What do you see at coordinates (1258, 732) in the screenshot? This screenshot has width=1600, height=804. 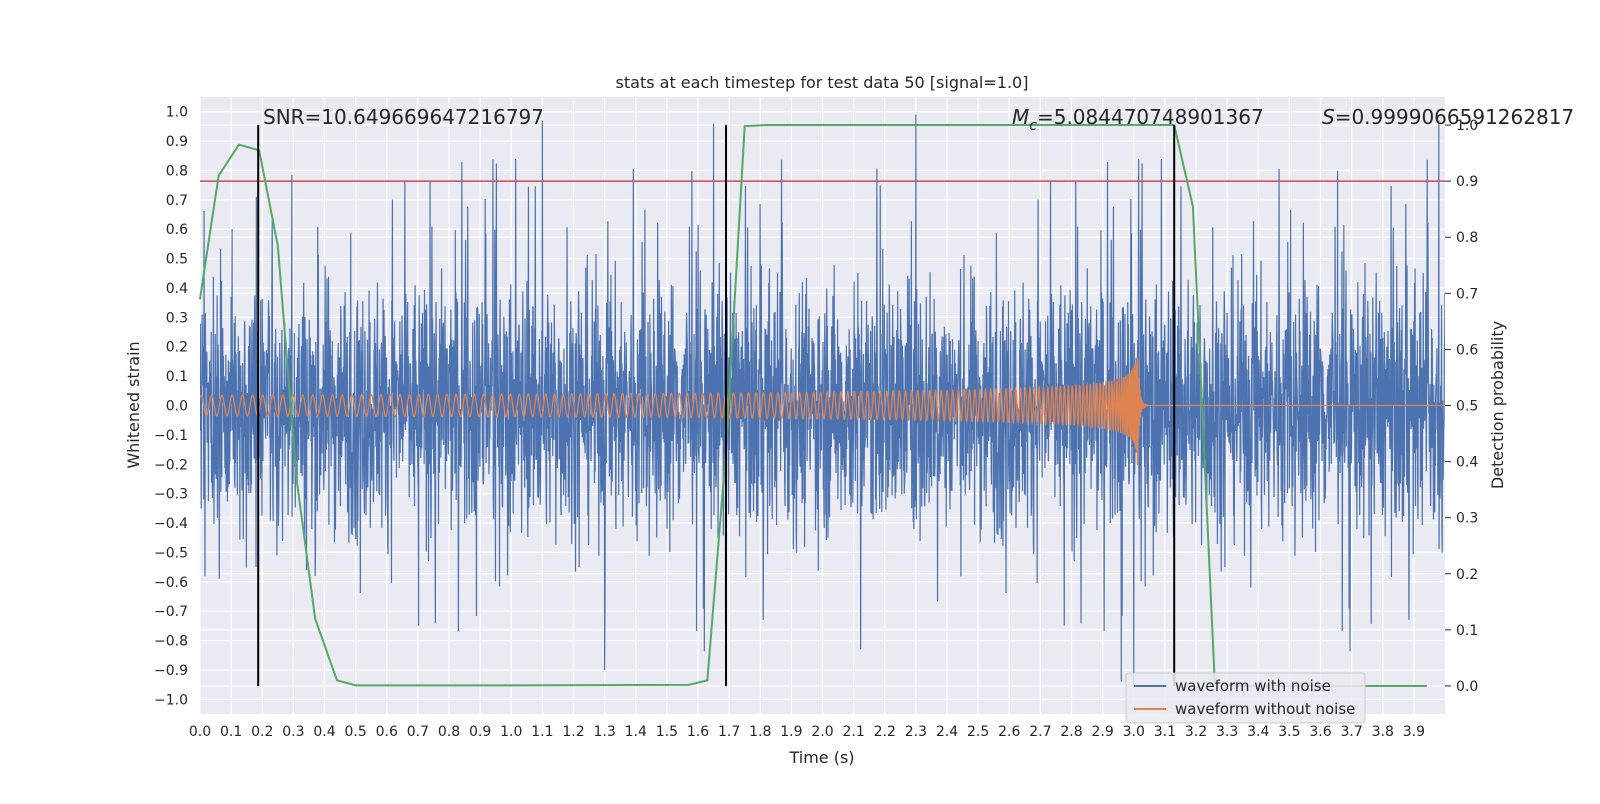 I see `x-tick-label: 3.4` at bounding box center [1258, 732].